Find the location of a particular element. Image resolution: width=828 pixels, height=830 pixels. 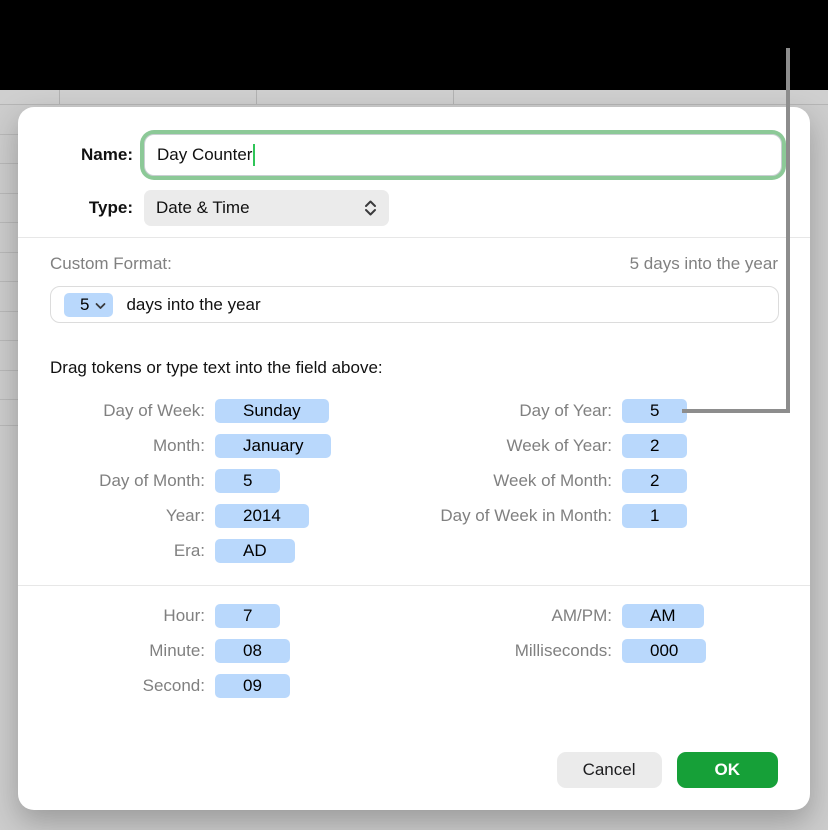

token-row: Hour: 7 is located at coordinates (222, 615).